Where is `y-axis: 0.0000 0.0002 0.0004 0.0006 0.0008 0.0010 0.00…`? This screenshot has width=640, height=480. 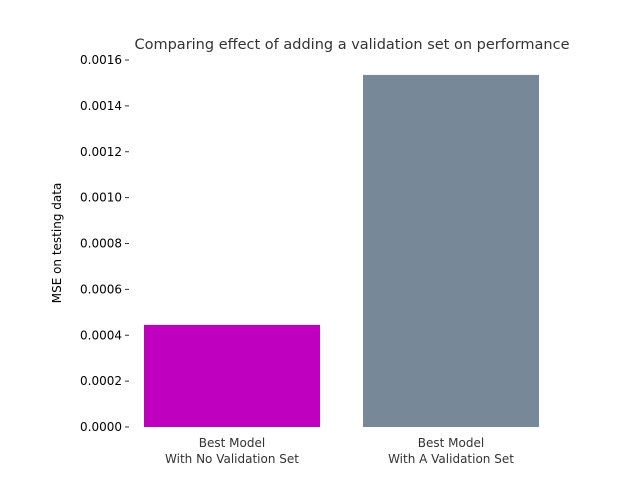
y-axis: 0.0000 0.0002 0.0004 0.0006 0.0008 0.0010 0.00… is located at coordinates (104, 243).